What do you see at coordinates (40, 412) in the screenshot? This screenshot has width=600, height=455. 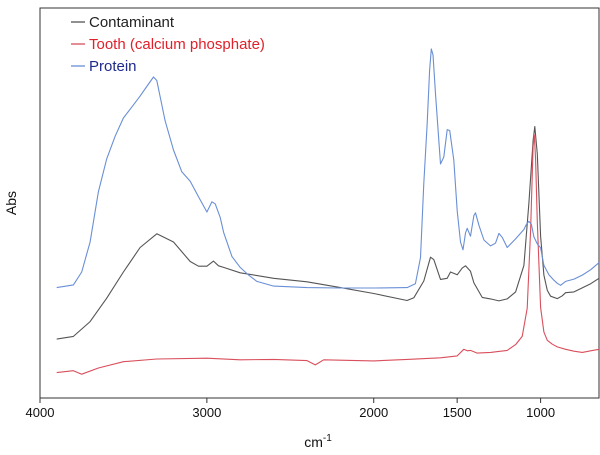 I see `x-tick-label-4000: 4000` at bounding box center [40, 412].